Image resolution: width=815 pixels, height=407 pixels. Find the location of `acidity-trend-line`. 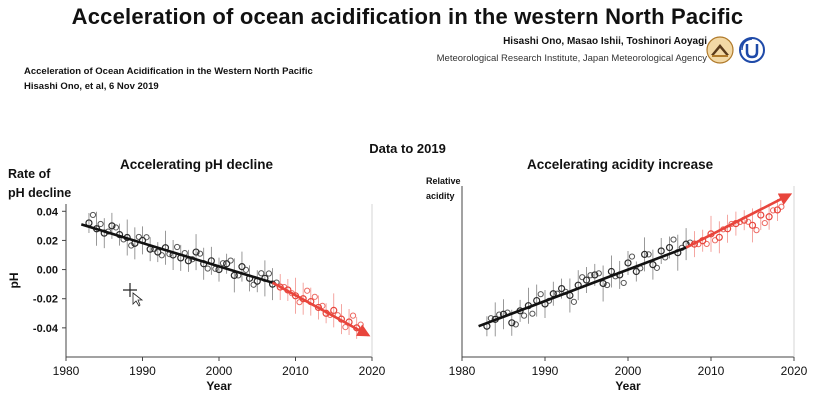

acidity-trend-line is located at coordinates (582, 287).